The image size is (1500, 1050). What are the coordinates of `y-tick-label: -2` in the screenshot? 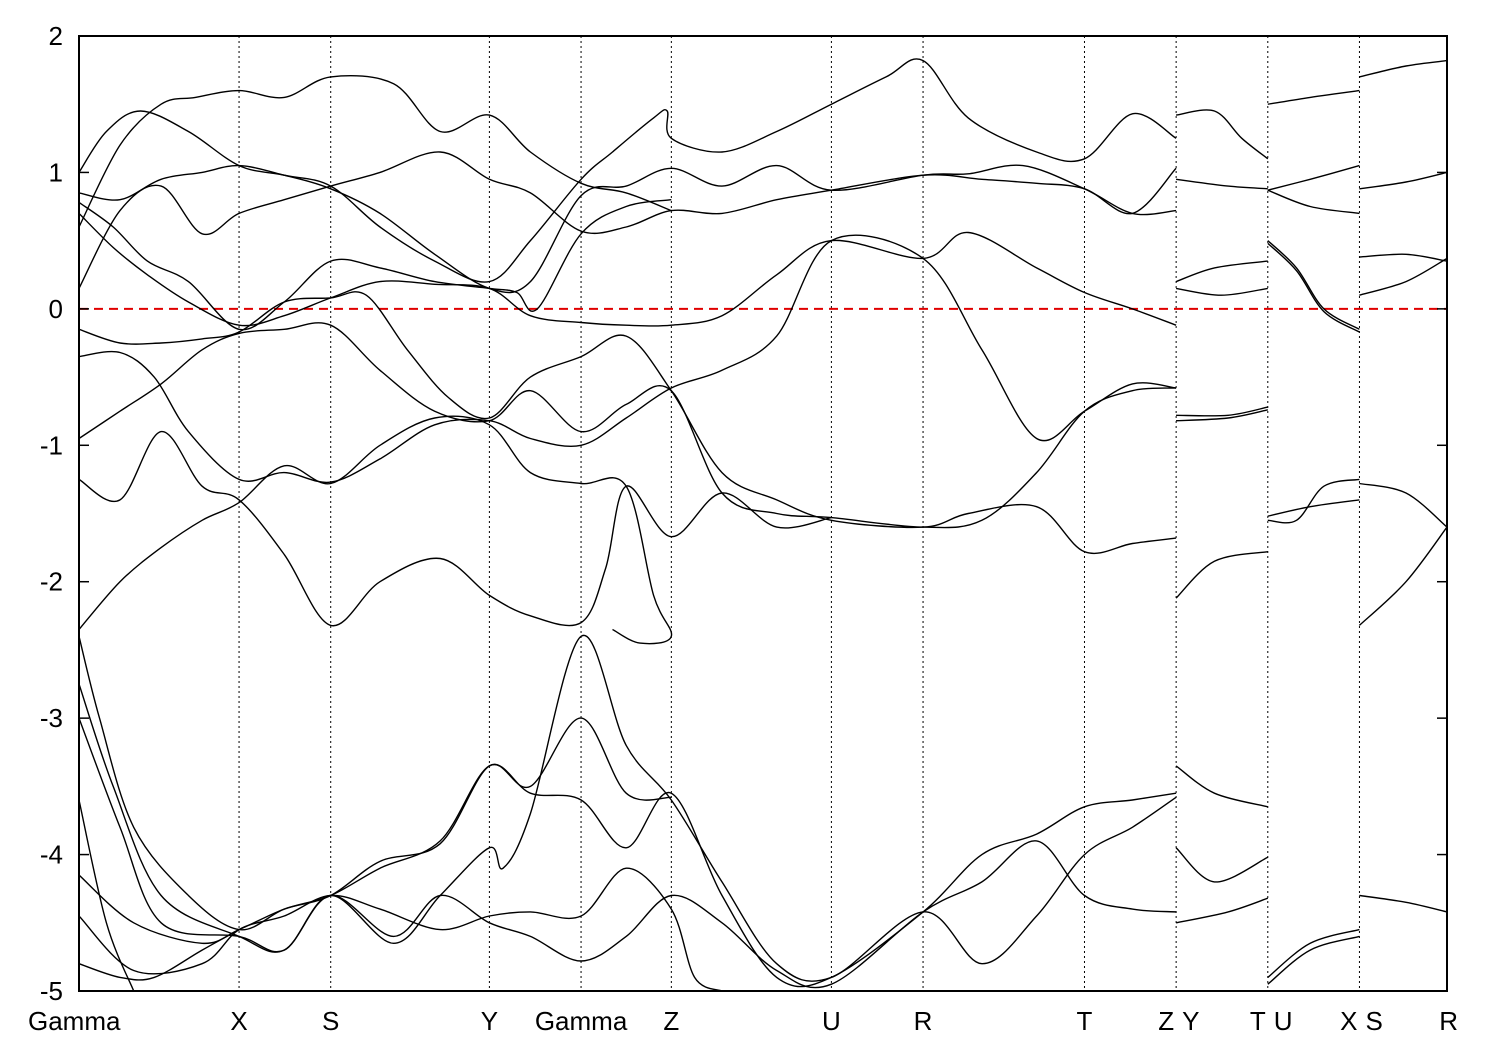 It's located at (51, 582).